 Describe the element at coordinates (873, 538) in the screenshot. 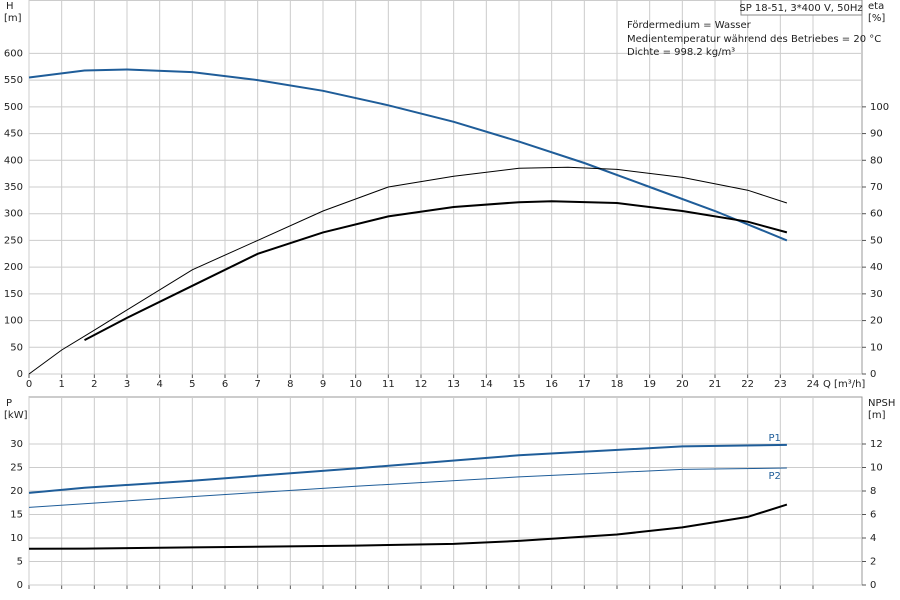

I see `y2-tick-label: 4` at that location.